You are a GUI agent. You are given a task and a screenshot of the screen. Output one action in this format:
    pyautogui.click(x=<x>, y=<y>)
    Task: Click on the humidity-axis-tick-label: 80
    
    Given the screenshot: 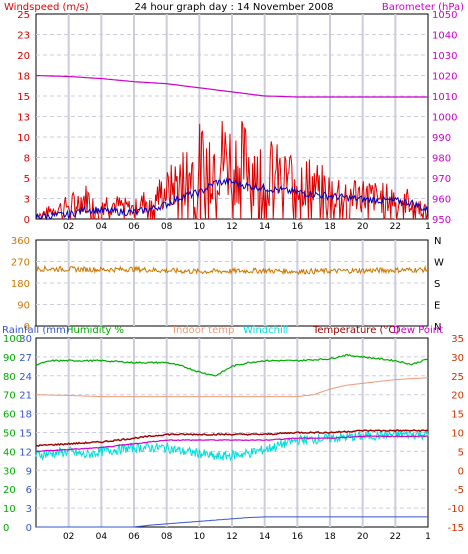 What is the action you would take?
    pyautogui.click(x=9, y=377)
    